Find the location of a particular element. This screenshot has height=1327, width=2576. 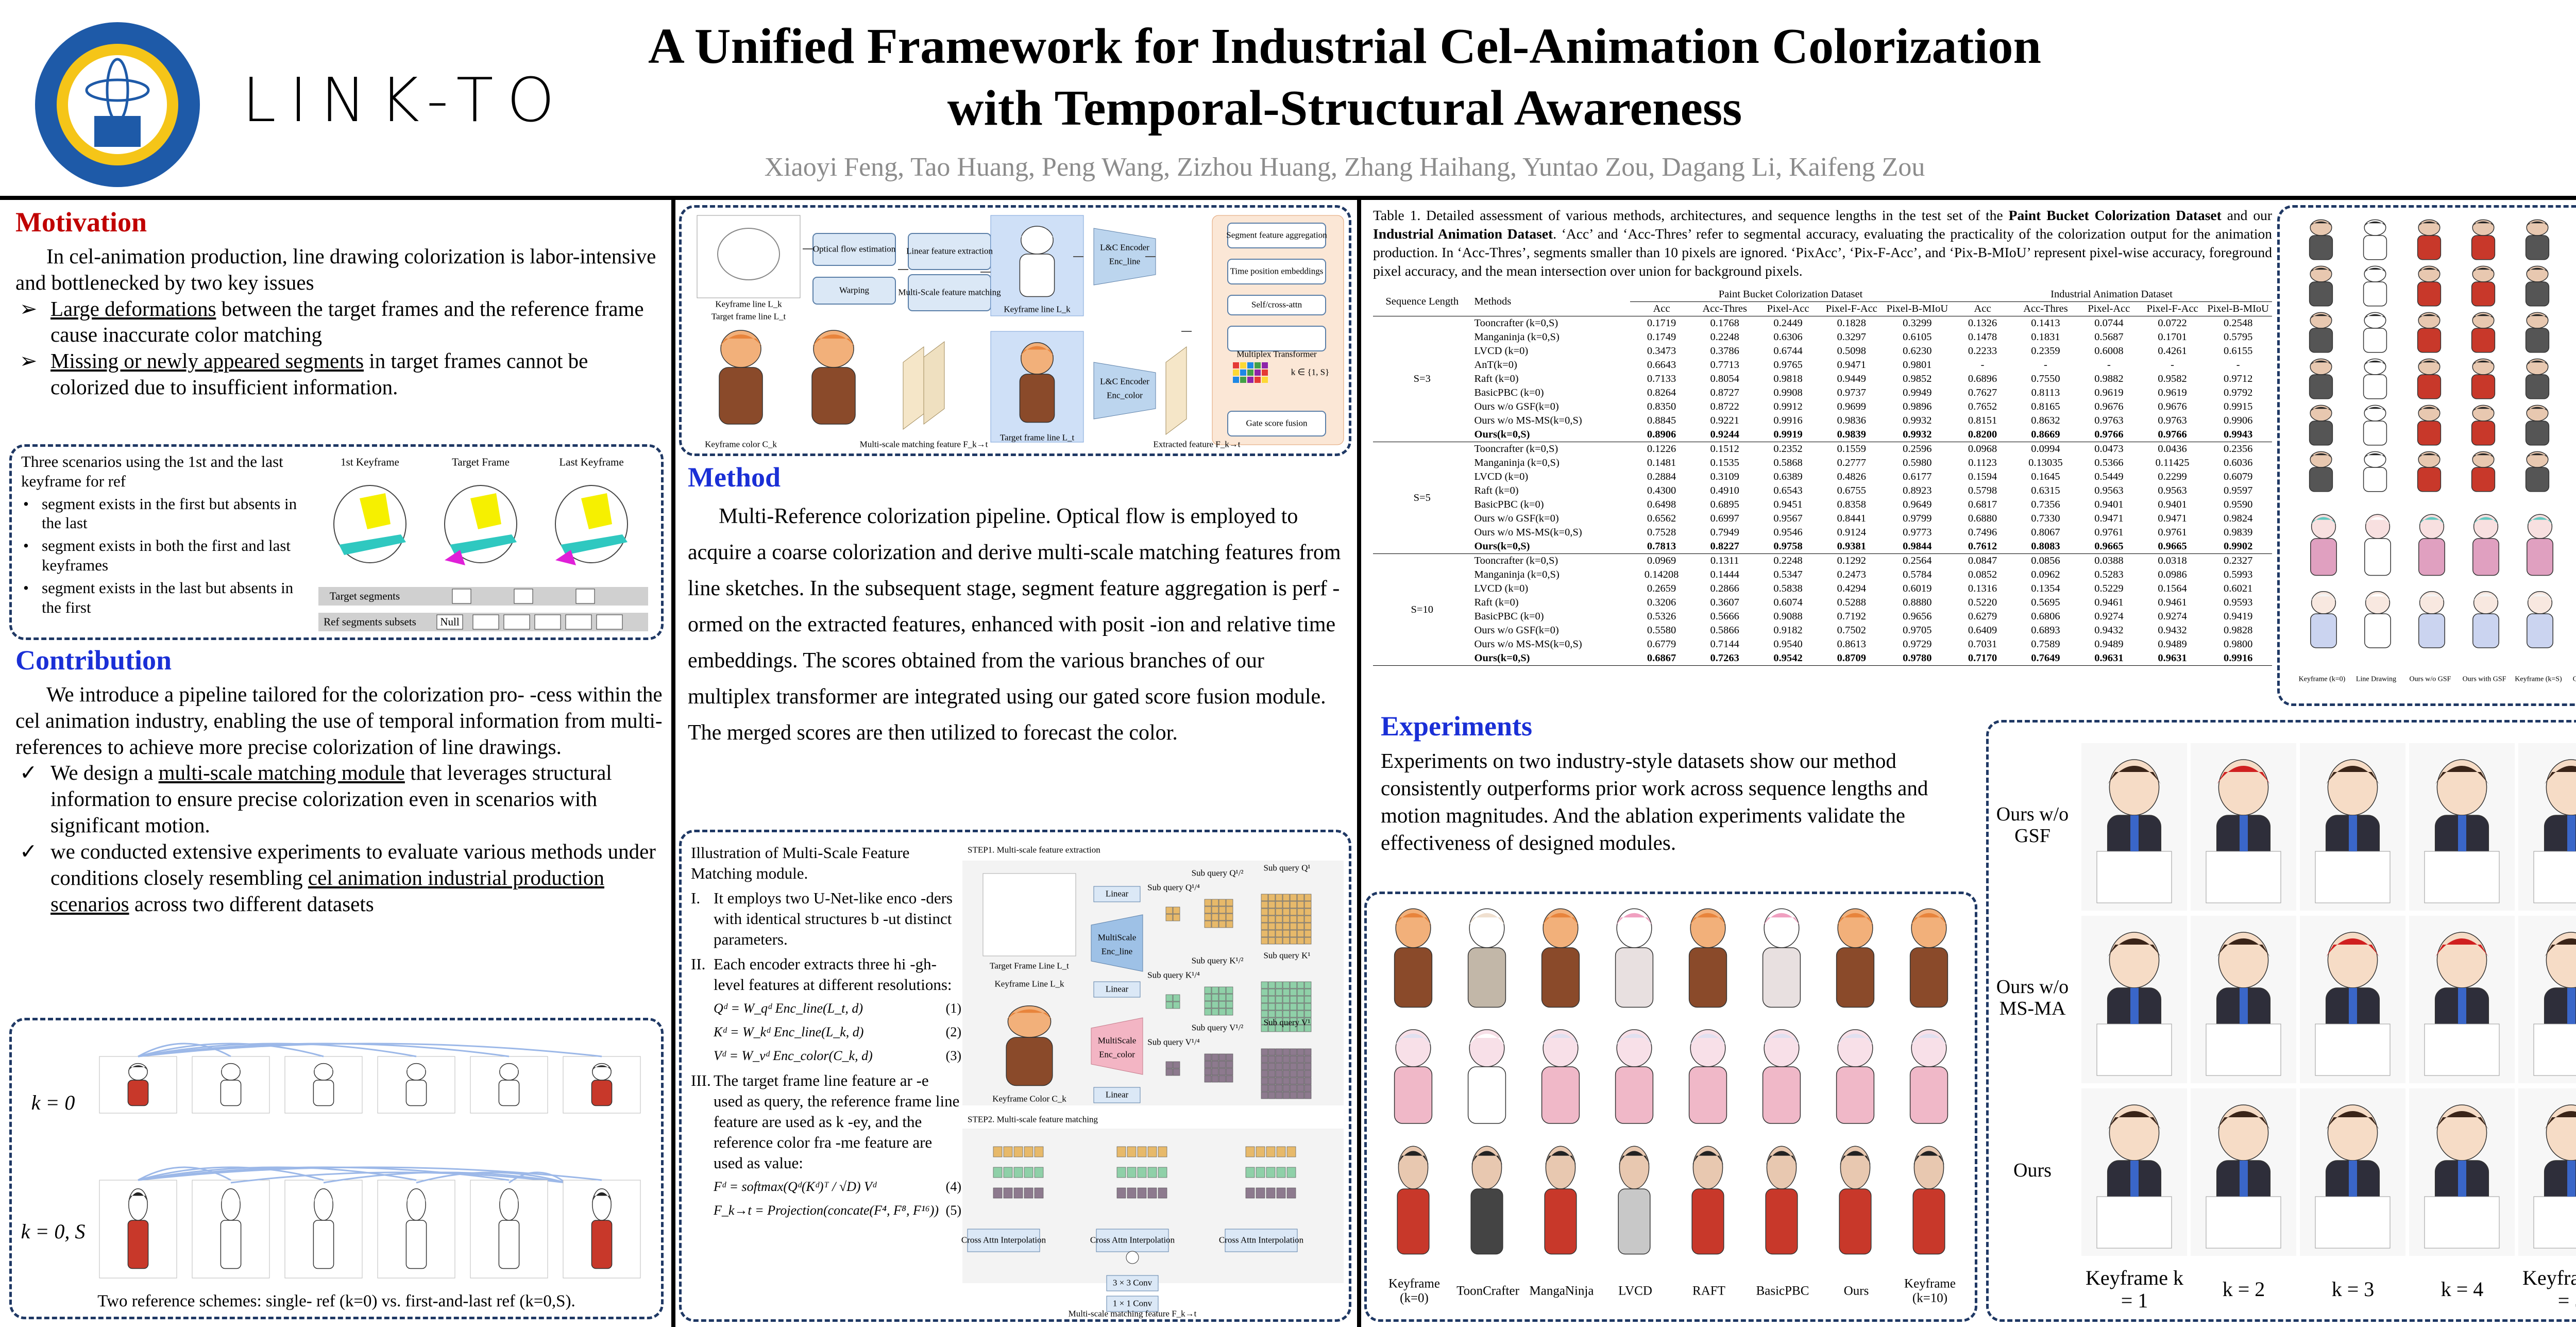

metric-header: Acc is located at coordinates (1661, 308).